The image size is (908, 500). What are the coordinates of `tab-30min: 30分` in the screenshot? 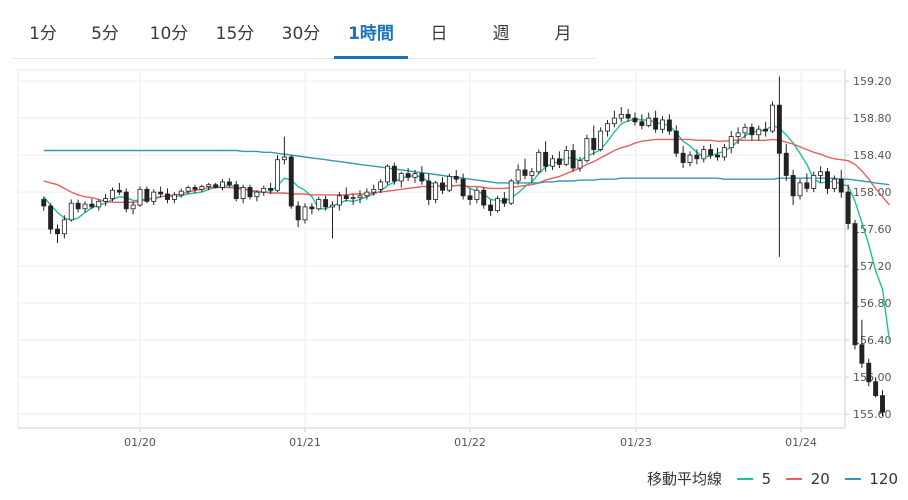 It's located at (301, 34).